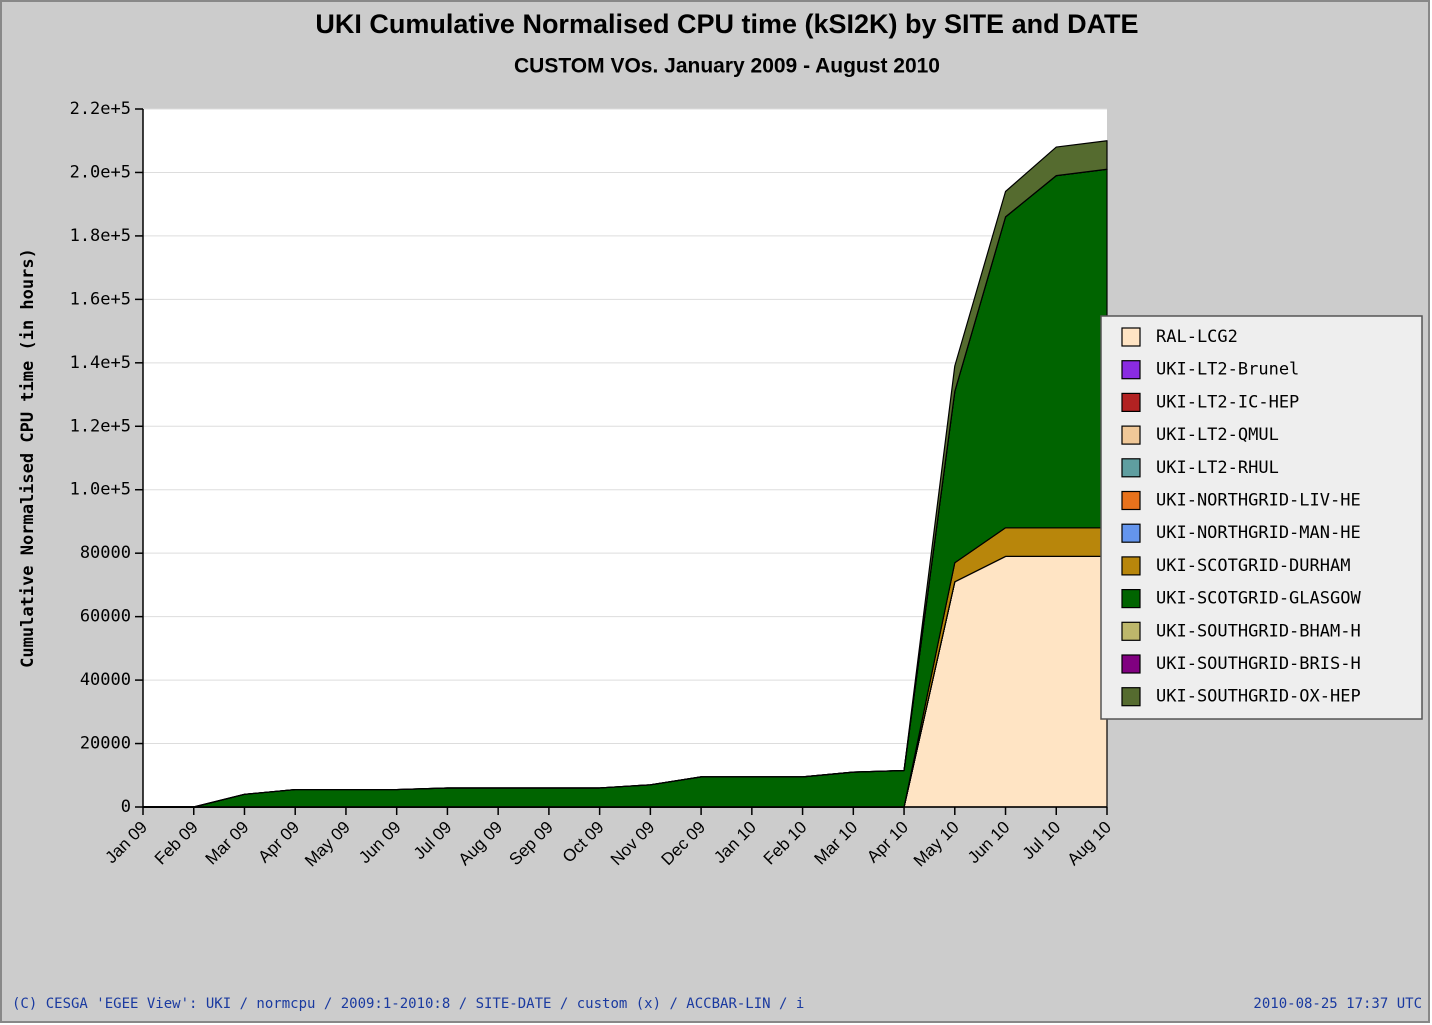 The image size is (1432, 1025). I want to click on y-tick-label: 1.8e+5, so click(100, 236).